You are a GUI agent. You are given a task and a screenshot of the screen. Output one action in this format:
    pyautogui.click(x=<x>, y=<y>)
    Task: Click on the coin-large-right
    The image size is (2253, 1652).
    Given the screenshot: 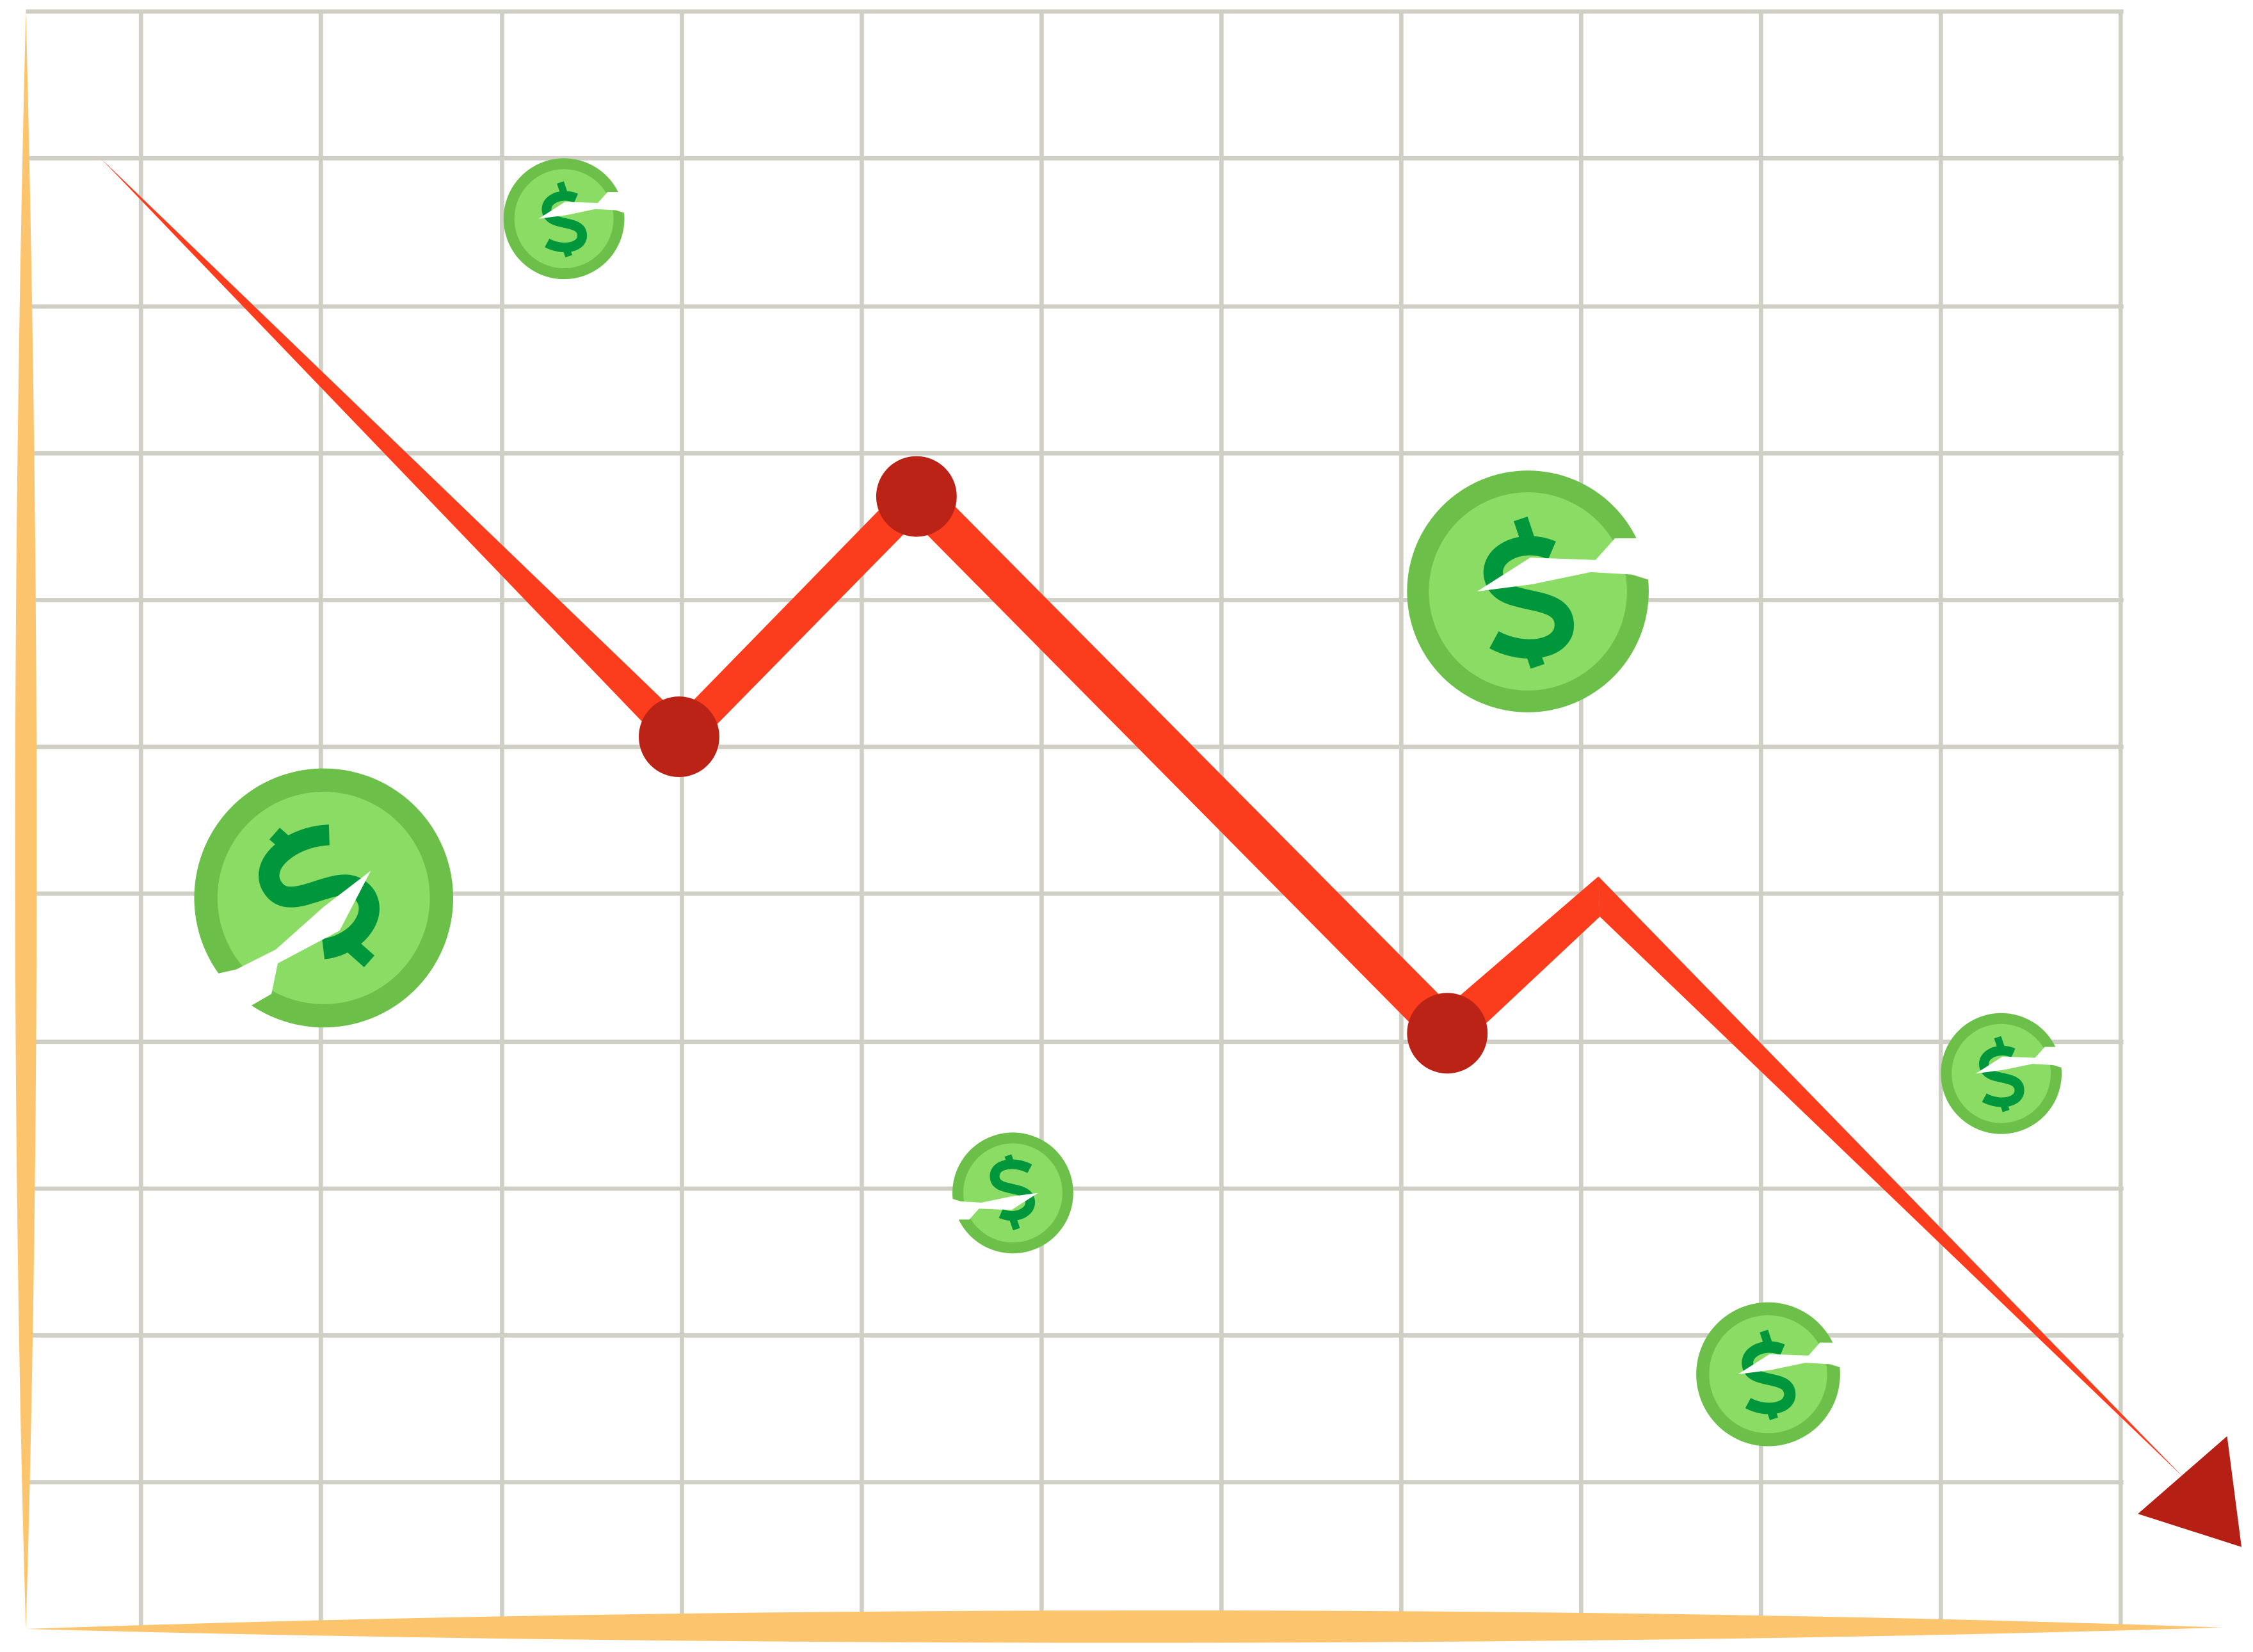 What is the action you would take?
    pyautogui.click(x=1535, y=591)
    